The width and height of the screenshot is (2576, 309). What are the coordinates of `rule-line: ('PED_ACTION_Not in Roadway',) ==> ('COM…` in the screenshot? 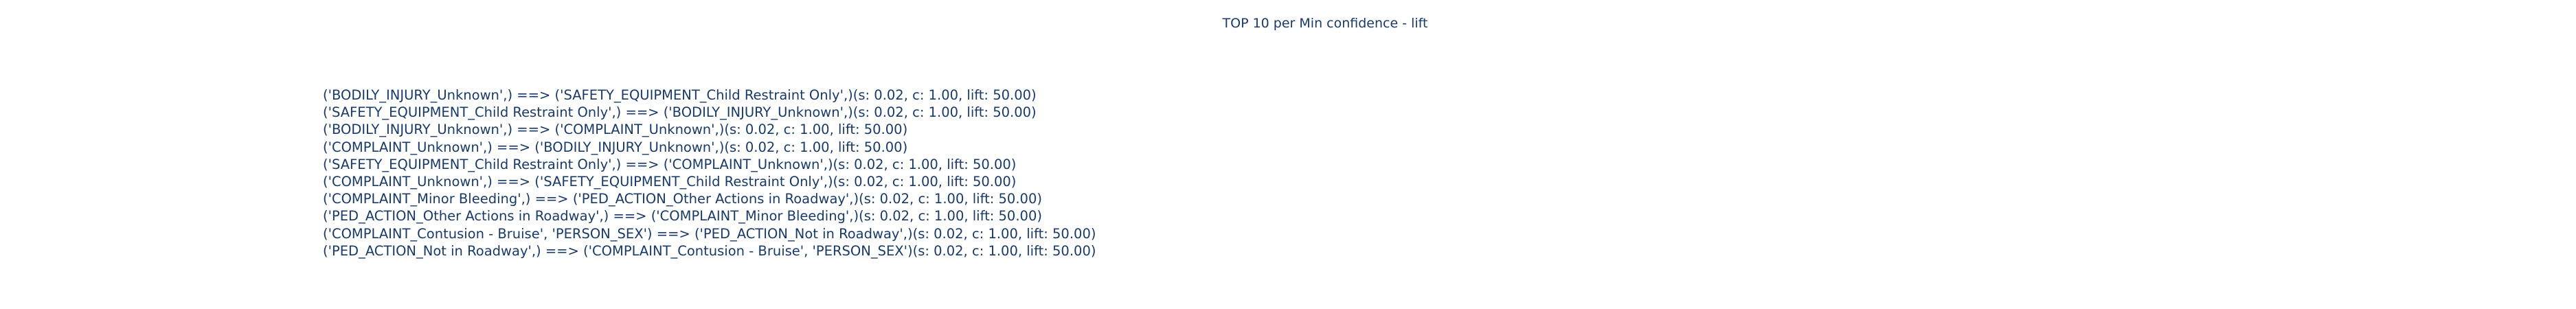 It's located at (709, 250).